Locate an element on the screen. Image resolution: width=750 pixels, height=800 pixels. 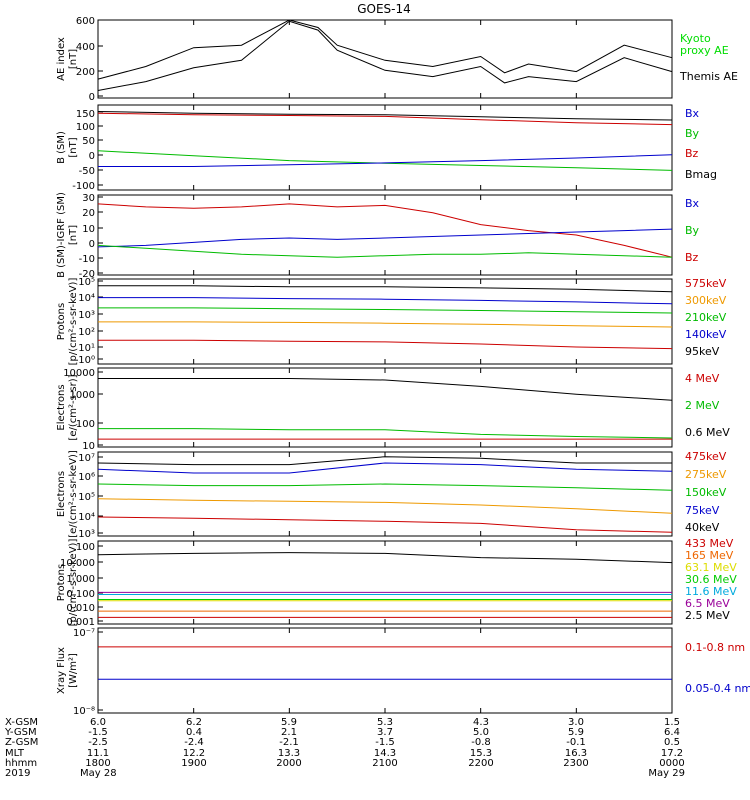
series-line-275kev is located at coordinates (385, 506).